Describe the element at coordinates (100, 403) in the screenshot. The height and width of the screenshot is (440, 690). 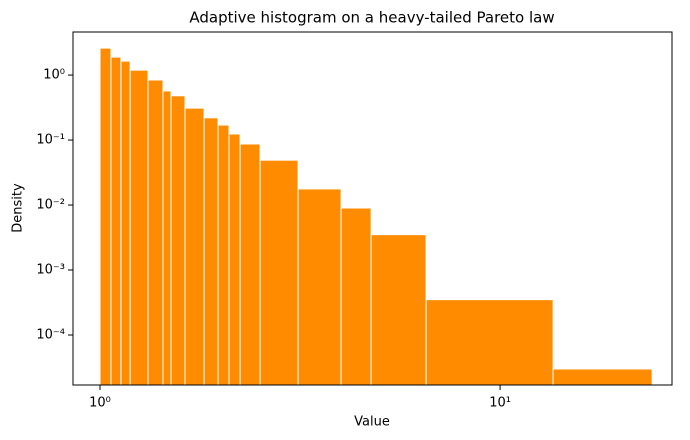
I see `x-tick-label: 10⁰` at that location.